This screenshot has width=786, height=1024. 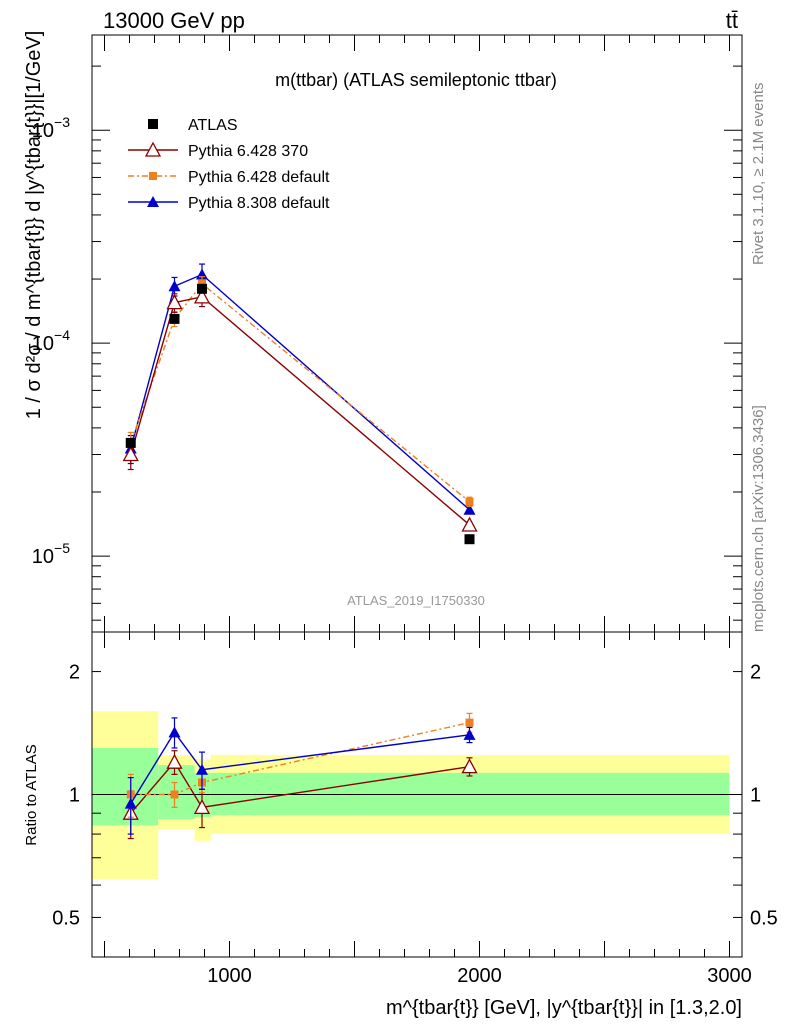 What do you see at coordinates (66, 918) in the screenshot?
I see `y-tick-label: 0.5` at bounding box center [66, 918].